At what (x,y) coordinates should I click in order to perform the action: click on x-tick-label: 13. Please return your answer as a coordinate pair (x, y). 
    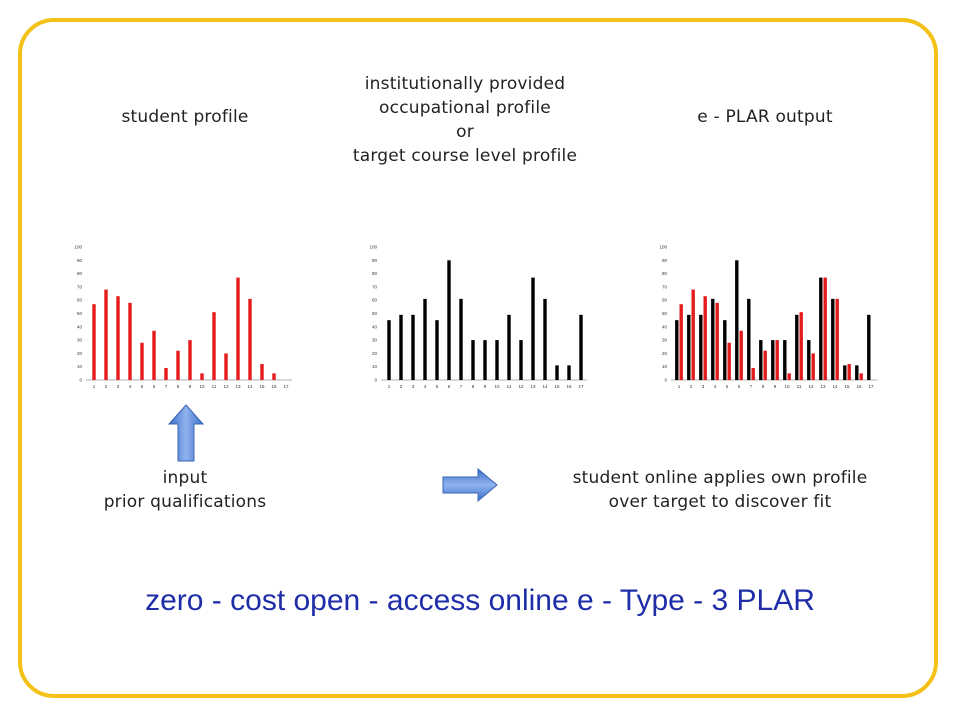
    Looking at the image, I should click on (533, 386).